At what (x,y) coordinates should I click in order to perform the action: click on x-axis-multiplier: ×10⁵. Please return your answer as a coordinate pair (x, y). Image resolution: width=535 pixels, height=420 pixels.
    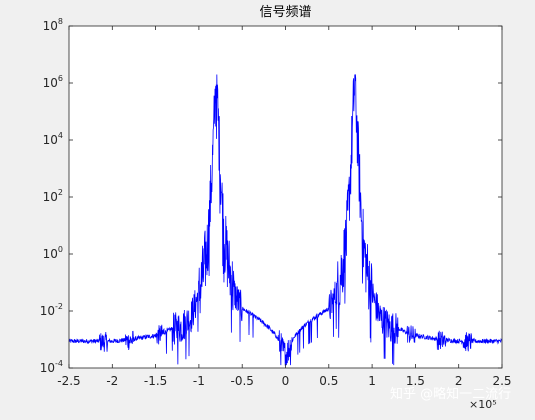
    Looking at the image, I should click on (483, 404).